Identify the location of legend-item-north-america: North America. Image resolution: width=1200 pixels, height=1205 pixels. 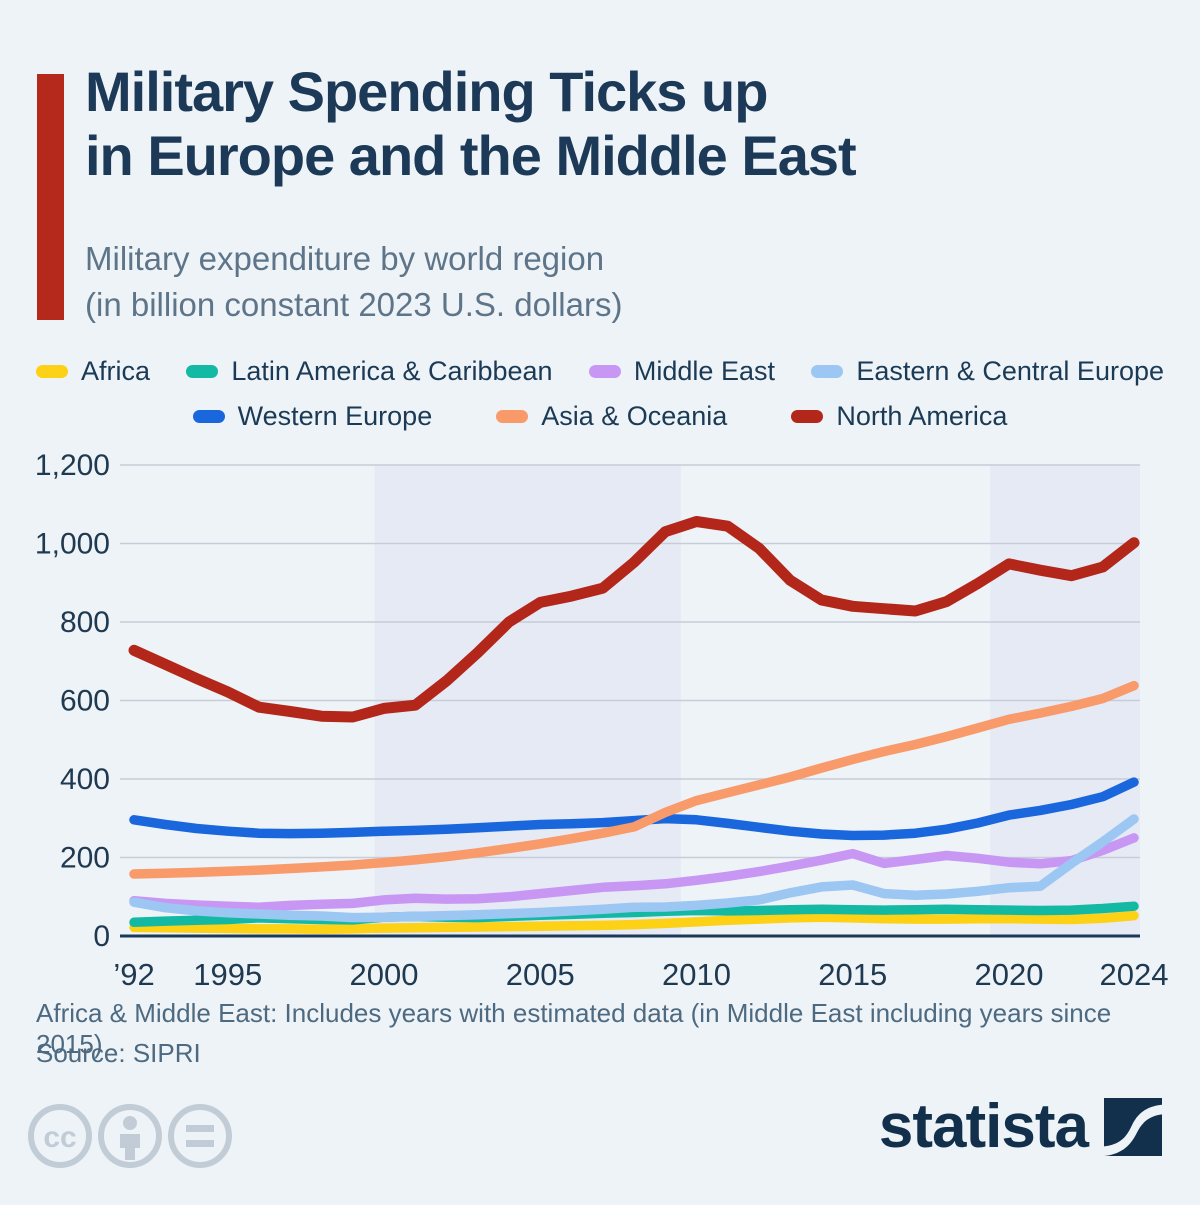
(899, 416).